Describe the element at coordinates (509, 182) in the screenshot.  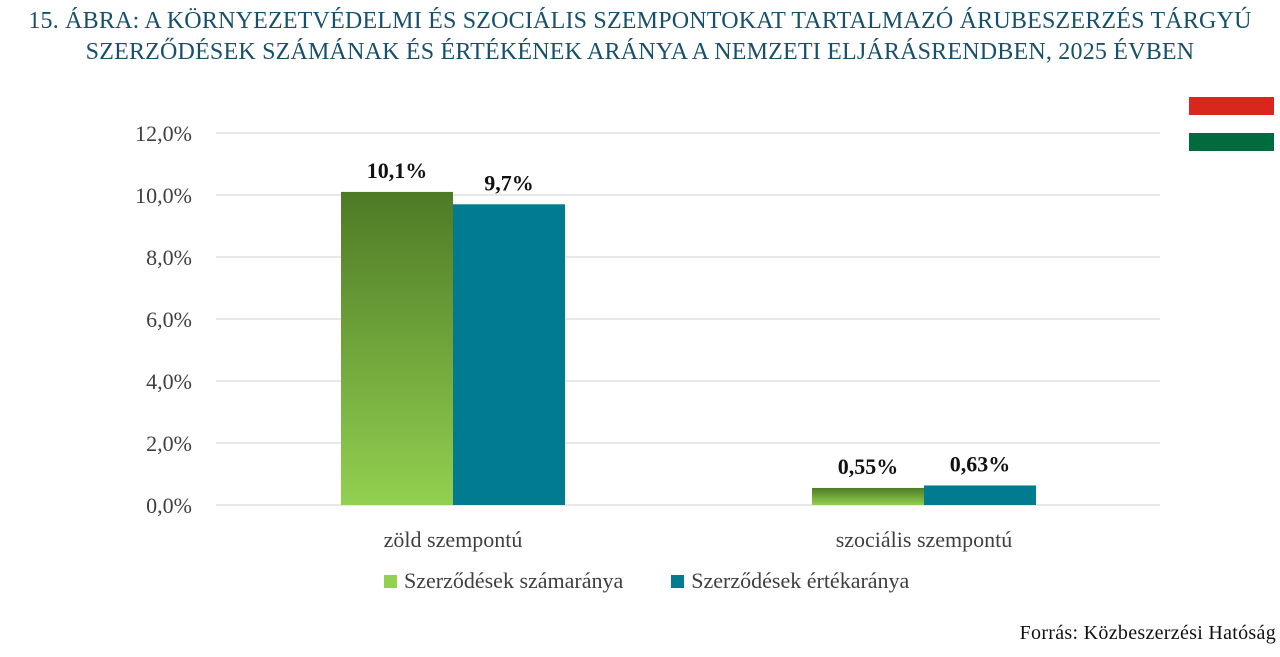
I see `data-label: 9,7%` at that location.